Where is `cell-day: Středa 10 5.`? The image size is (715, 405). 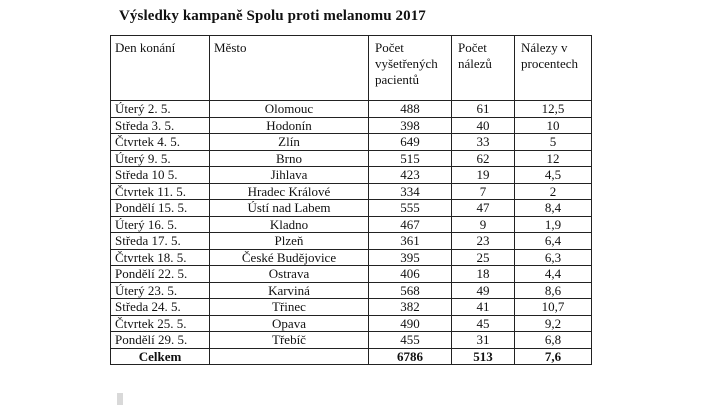
cell-day: Středa 10 5. is located at coordinates (160, 175).